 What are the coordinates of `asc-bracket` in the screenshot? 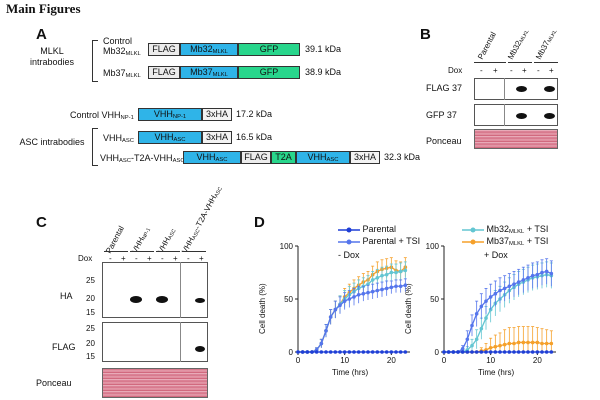 It's located at (95, 147).